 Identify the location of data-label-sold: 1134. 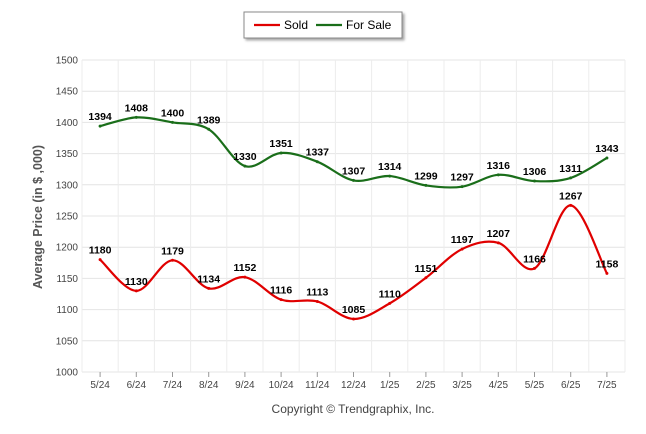
(208, 279).